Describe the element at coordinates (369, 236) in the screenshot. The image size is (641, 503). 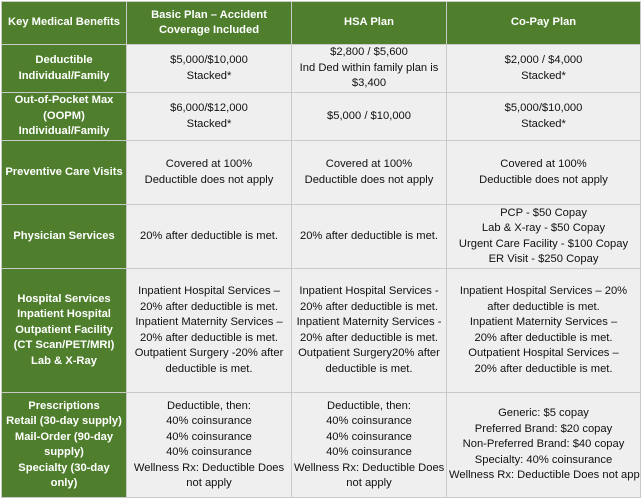
I see `cell-hsa-physician: 20% after deductible is met.` at that location.